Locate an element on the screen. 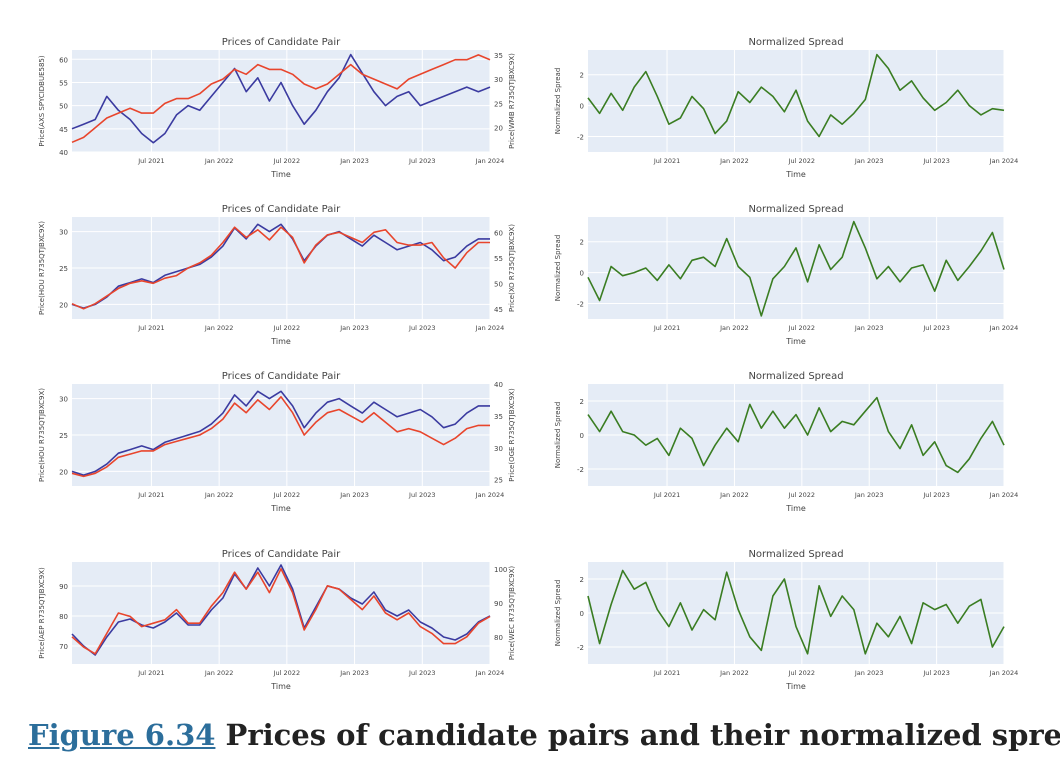 This screenshot has width=1060, height=782. y-tick-label: 20 is located at coordinates (63, 472).